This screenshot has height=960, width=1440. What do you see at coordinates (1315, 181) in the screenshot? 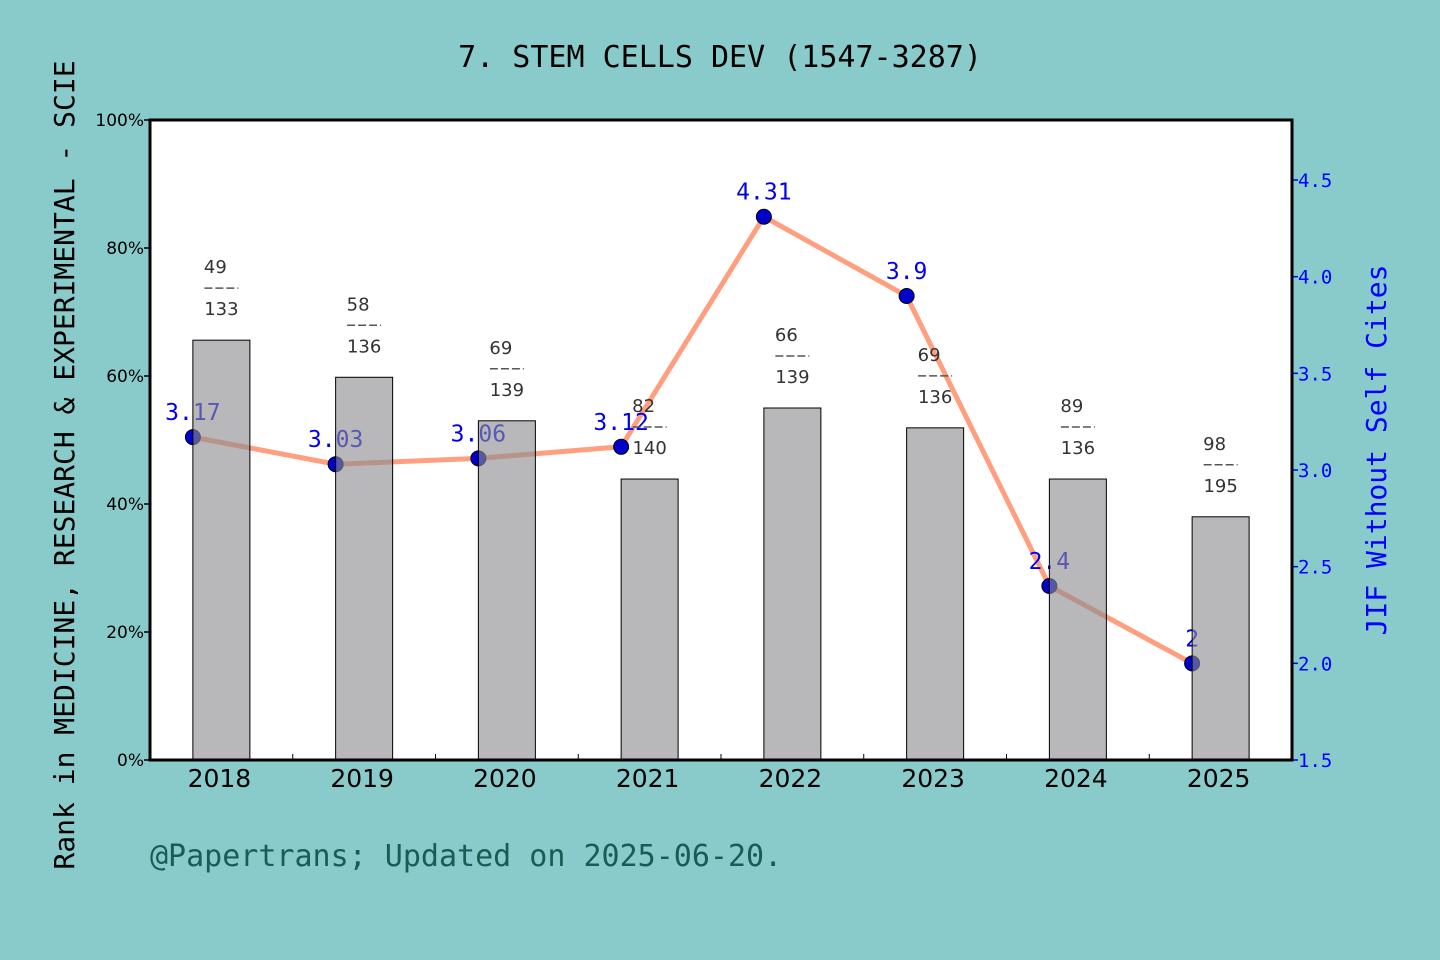
I see `y2-tick-label: 4.5` at bounding box center [1315, 181].